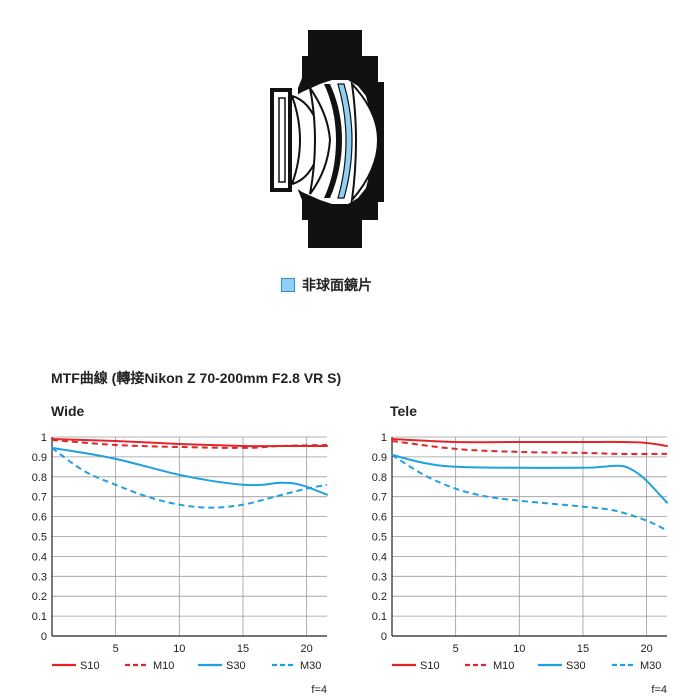 This screenshot has width=700, height=700. Describe the element at coordinates (320, 141) in the screenshot. I see `middle-lens-element` at that location.